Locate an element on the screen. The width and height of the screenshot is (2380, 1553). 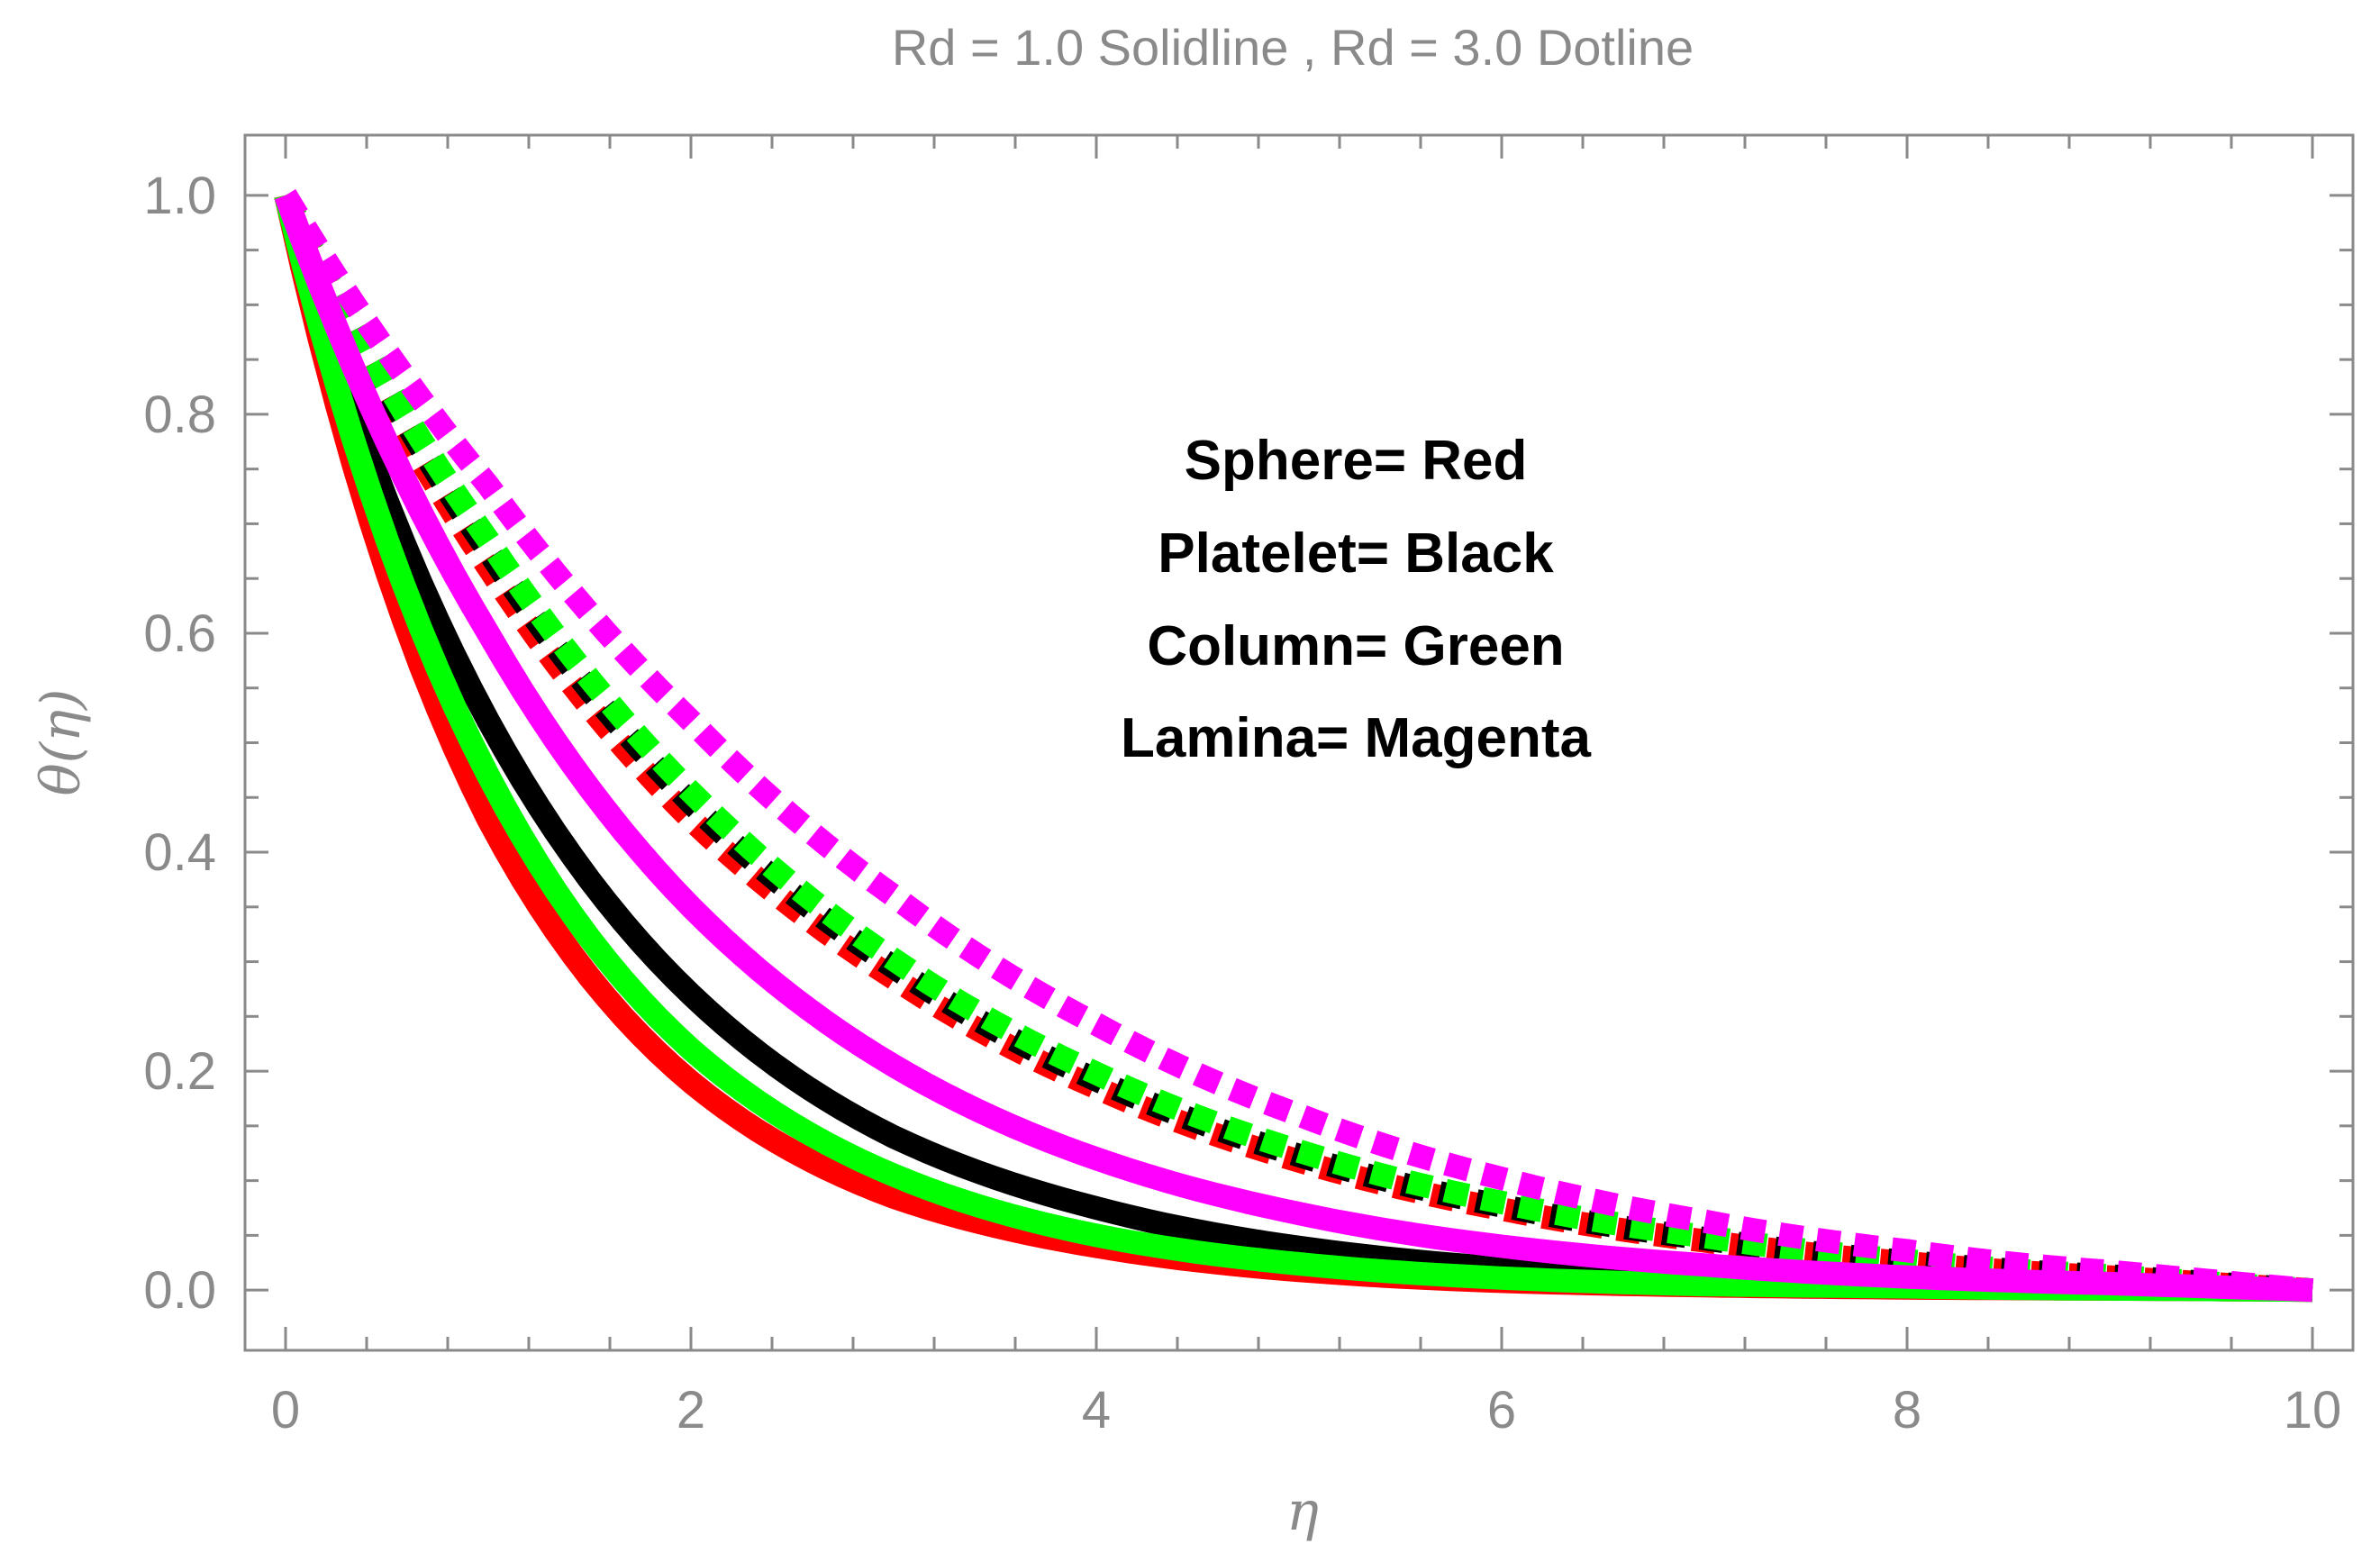
x-tick-label: 10 is located at coordinates (2313, 1410).